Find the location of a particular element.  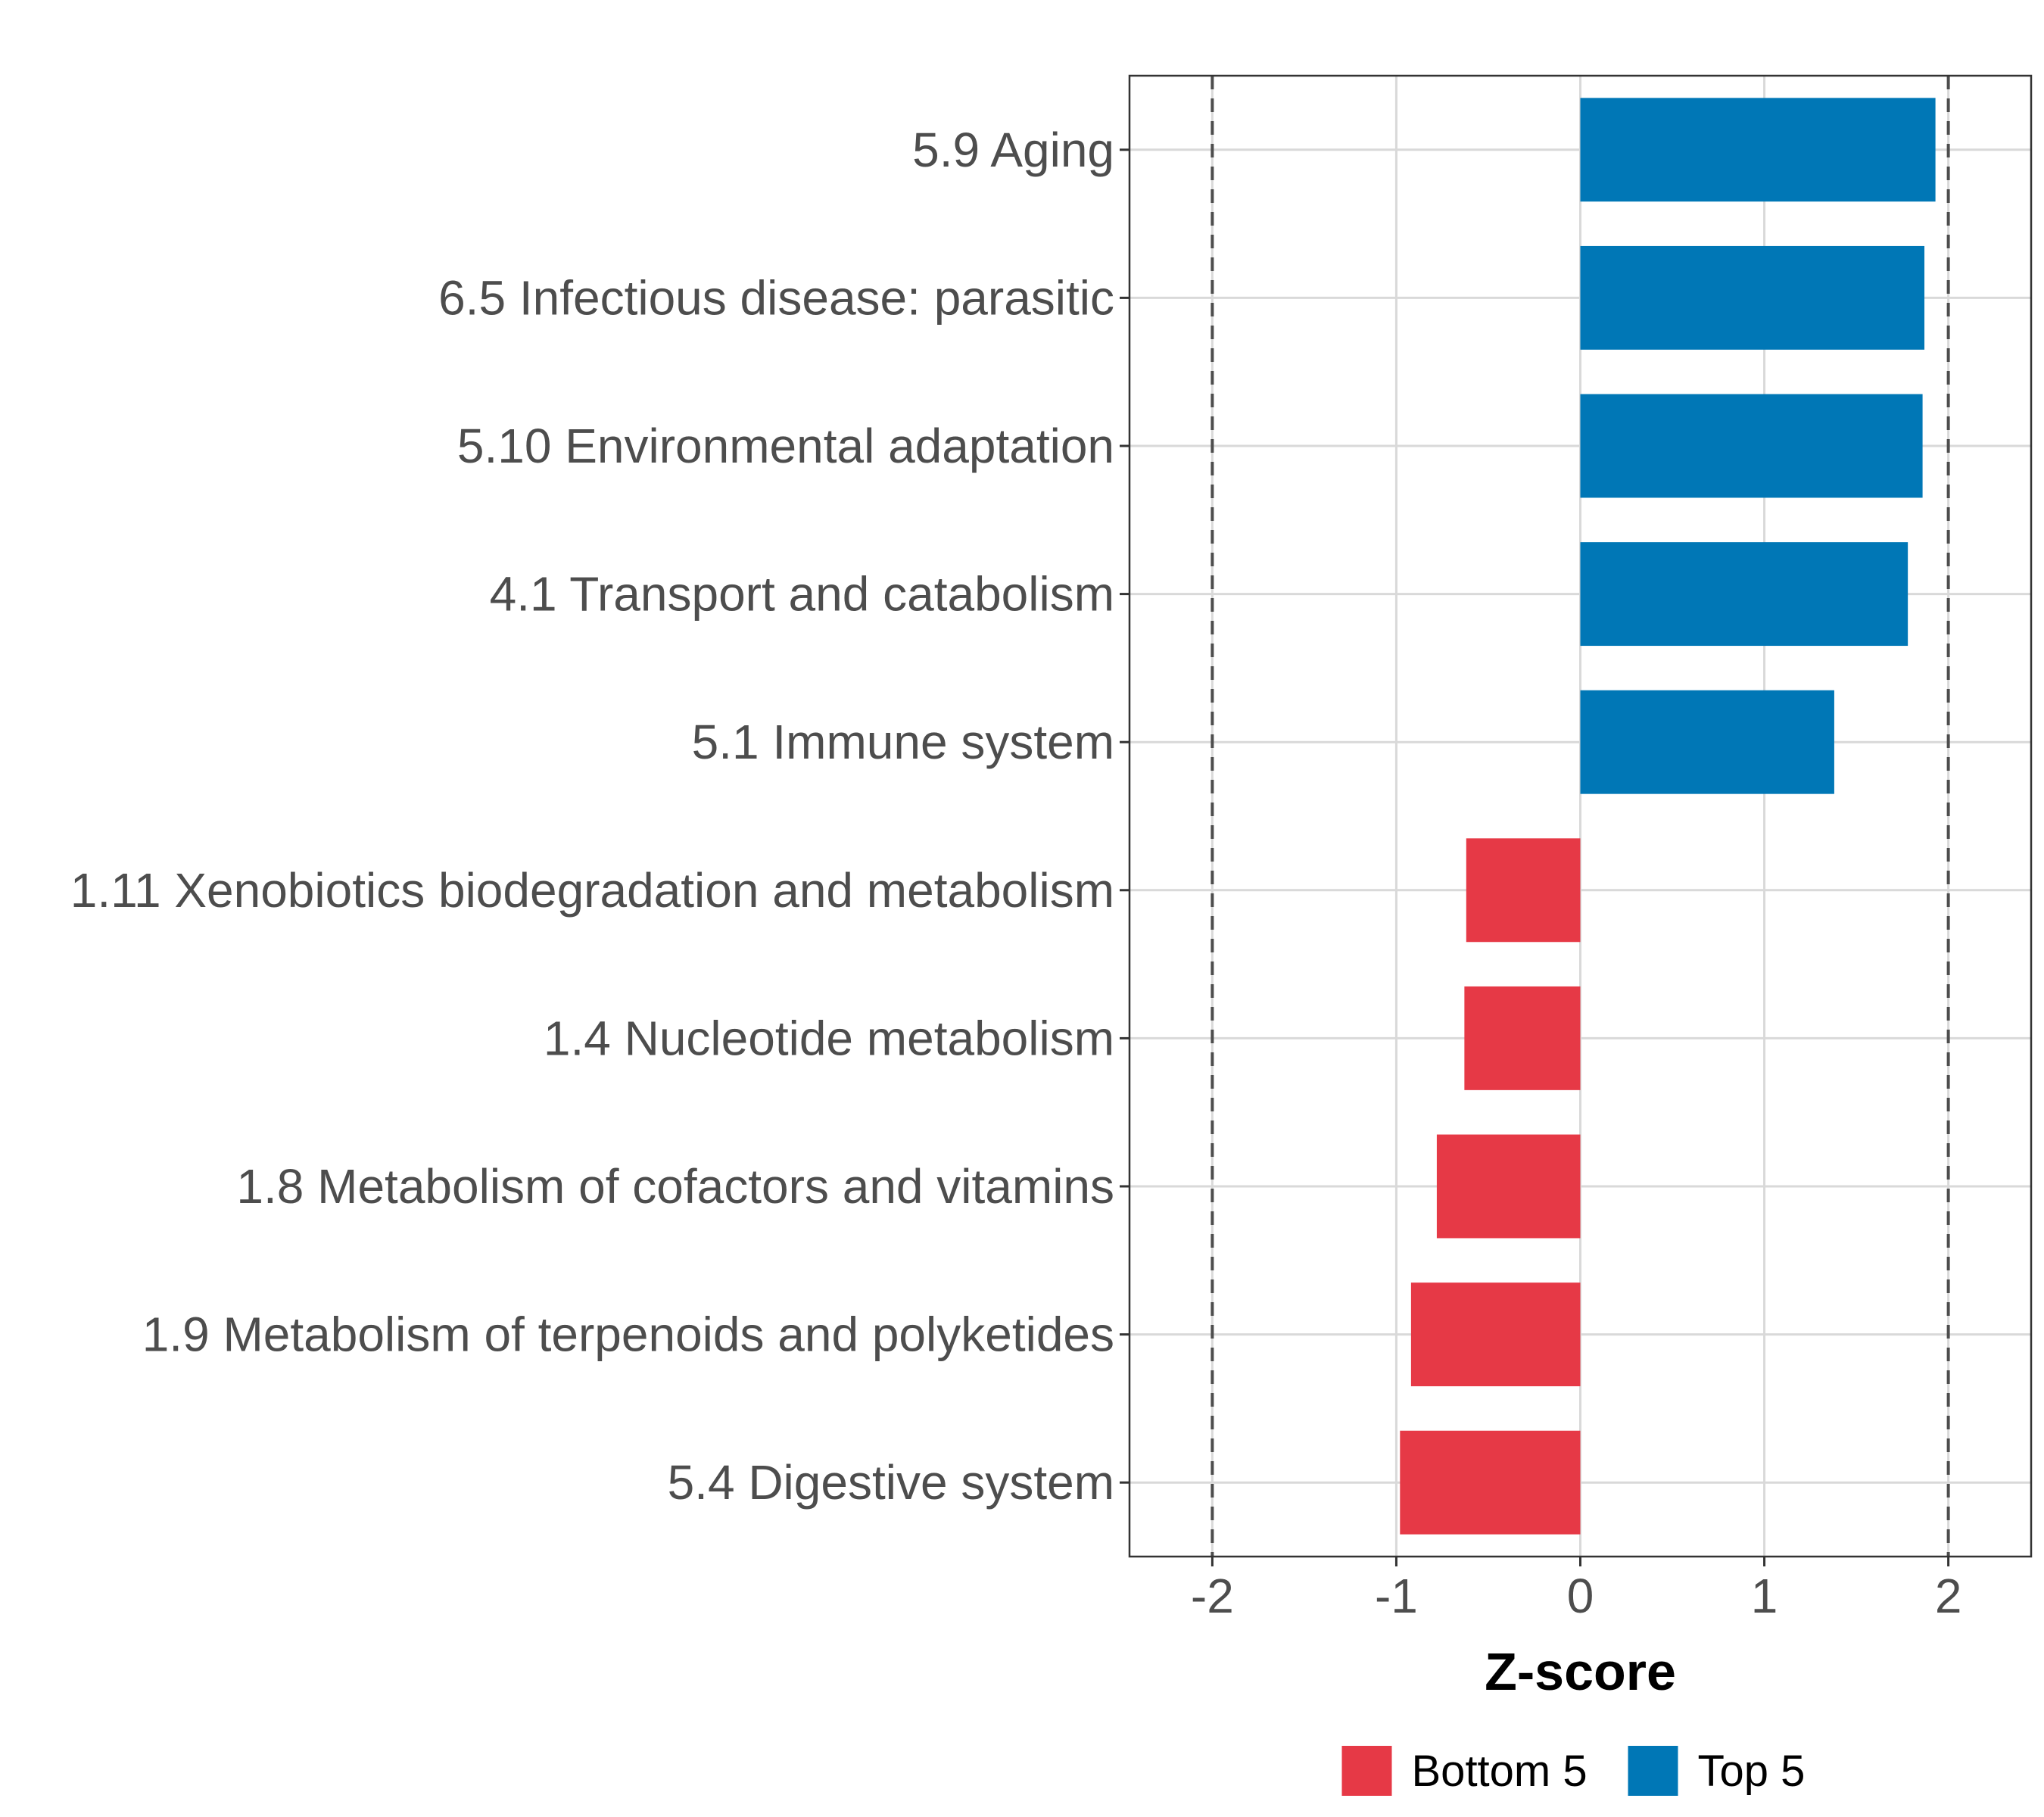

legend-label: Bottom 5 is located at coordinates (1500, 1771).